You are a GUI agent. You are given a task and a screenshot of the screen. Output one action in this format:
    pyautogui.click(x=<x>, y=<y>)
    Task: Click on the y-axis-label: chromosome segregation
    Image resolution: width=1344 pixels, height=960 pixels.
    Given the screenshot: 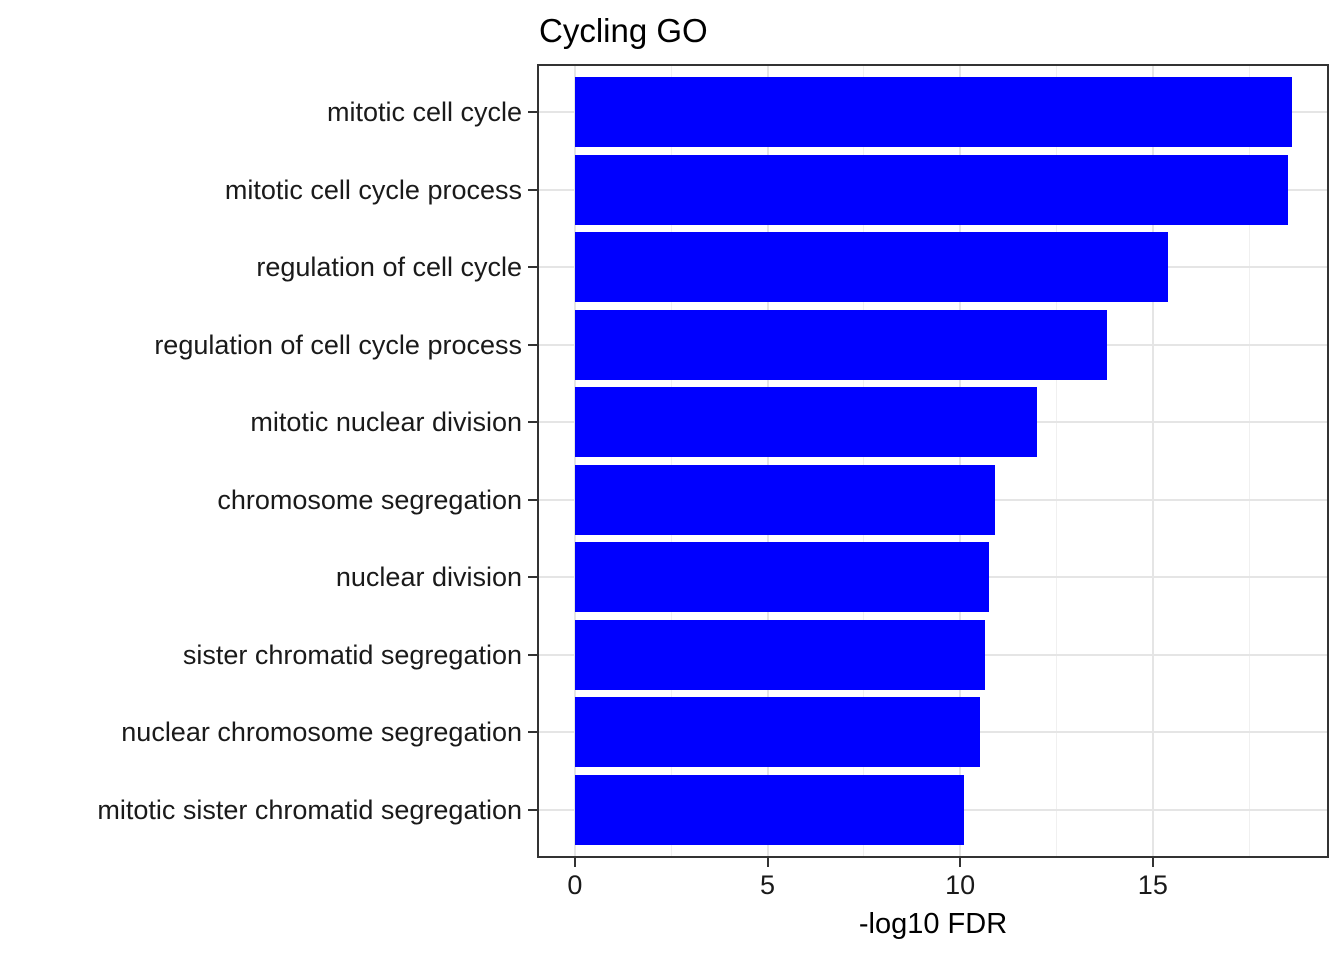 What is the action you would take?
    pyautogui.click(x=369, y=499)
    